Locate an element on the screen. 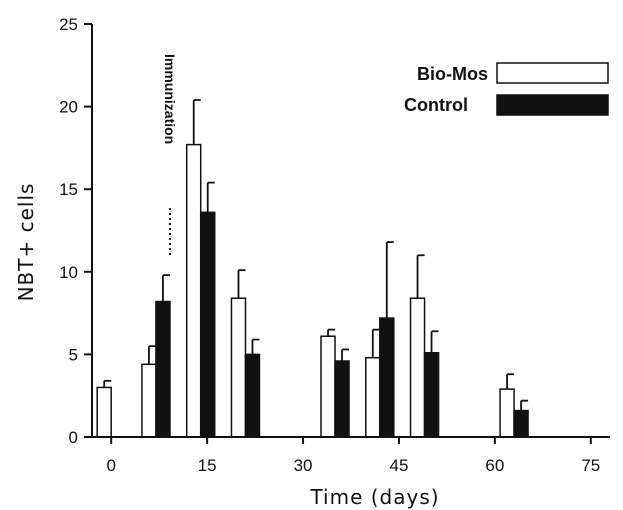 The width and height of the screenshot is (623, 510). x-tick-label: 30 is located at coordinates (303, 465).